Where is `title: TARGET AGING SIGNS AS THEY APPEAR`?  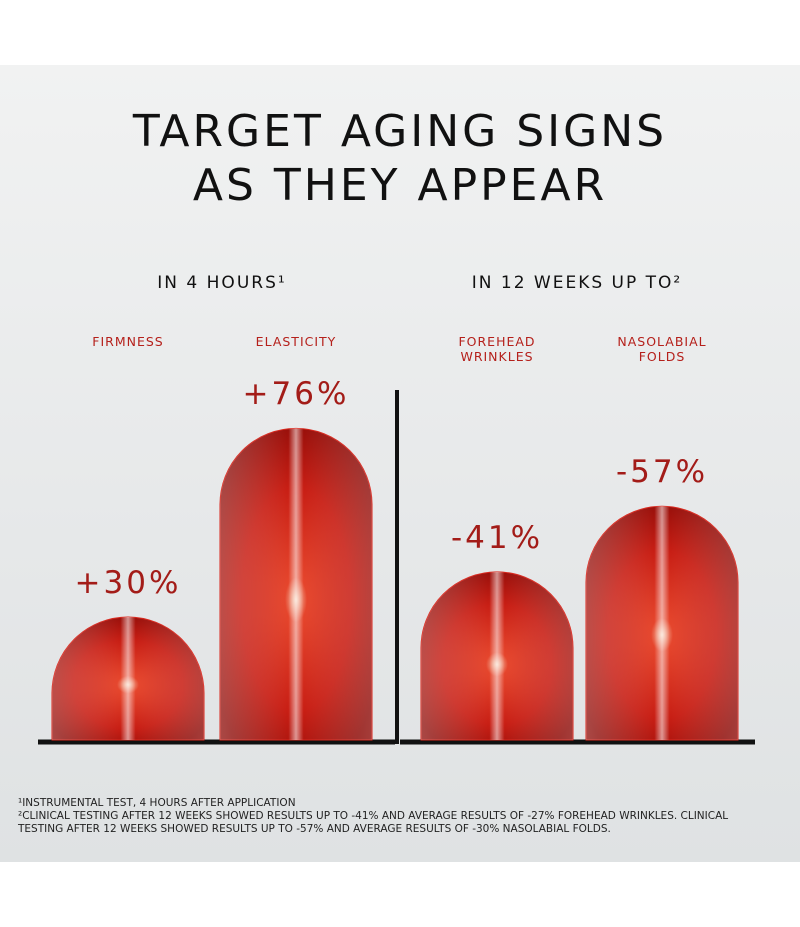 title: TARGET AGING SIGNS AS THEY APPEAR is located at coordinates (400, 158).